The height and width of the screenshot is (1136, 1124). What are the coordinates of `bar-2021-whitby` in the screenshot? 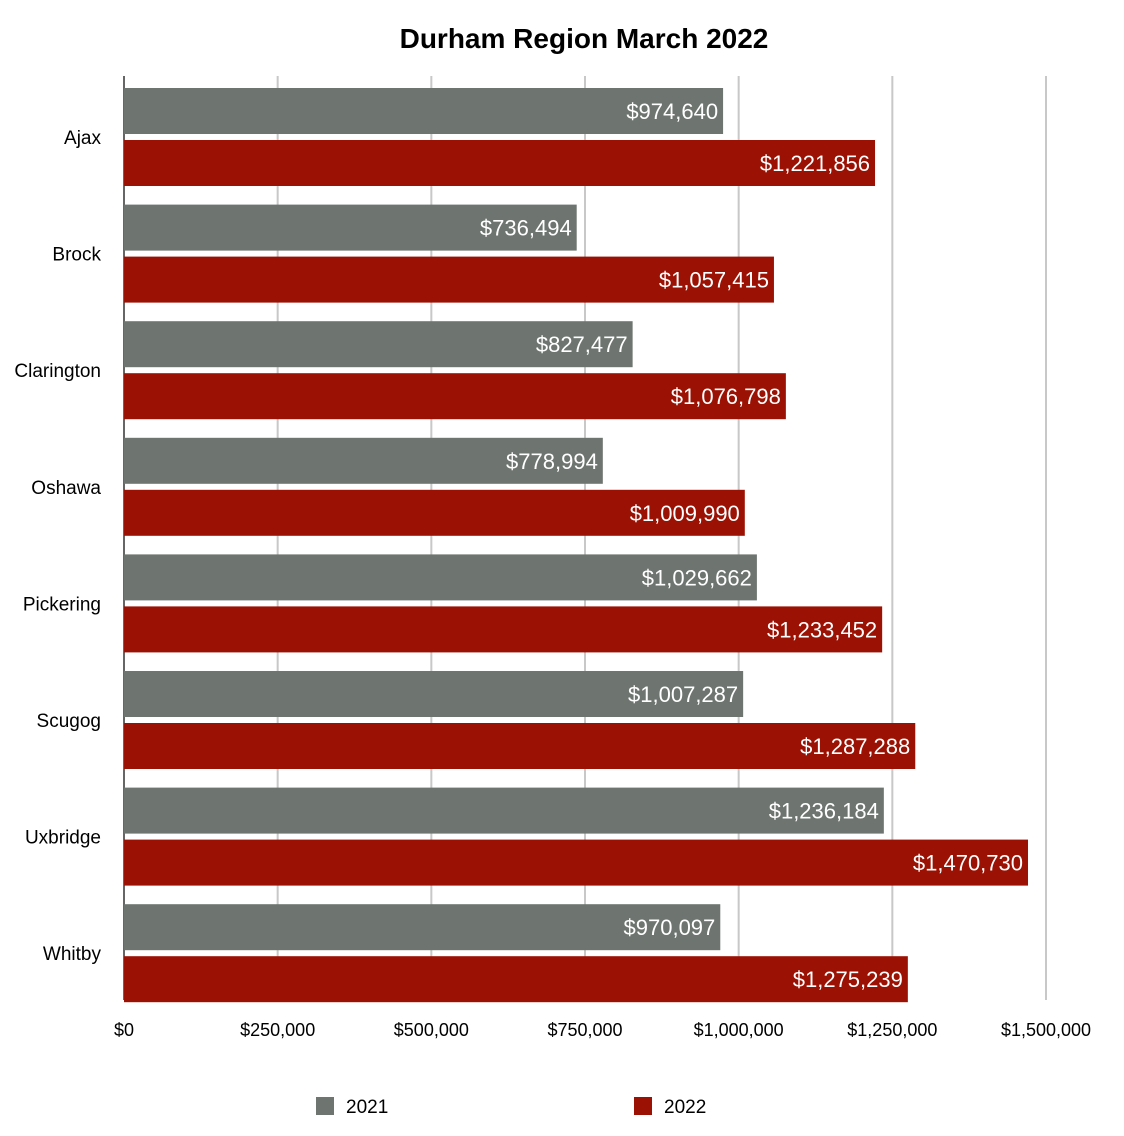 It's located at (422, 927).